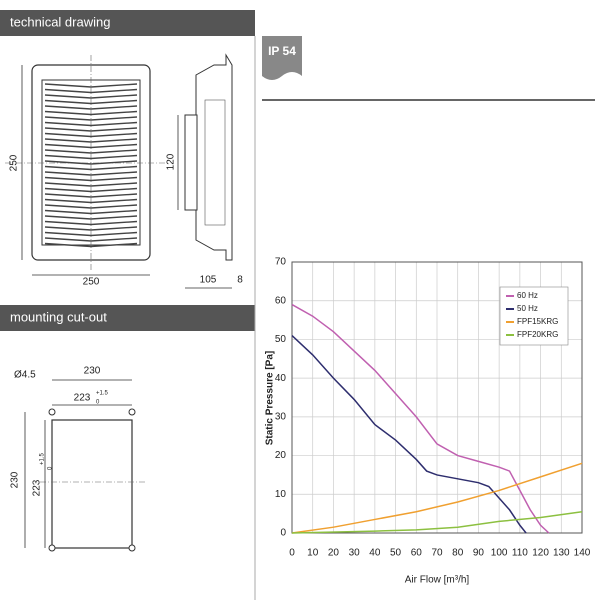 This screenshot has width=600, height=605. I want to click on dimension-label: Ø4.5, so click(25, 375).